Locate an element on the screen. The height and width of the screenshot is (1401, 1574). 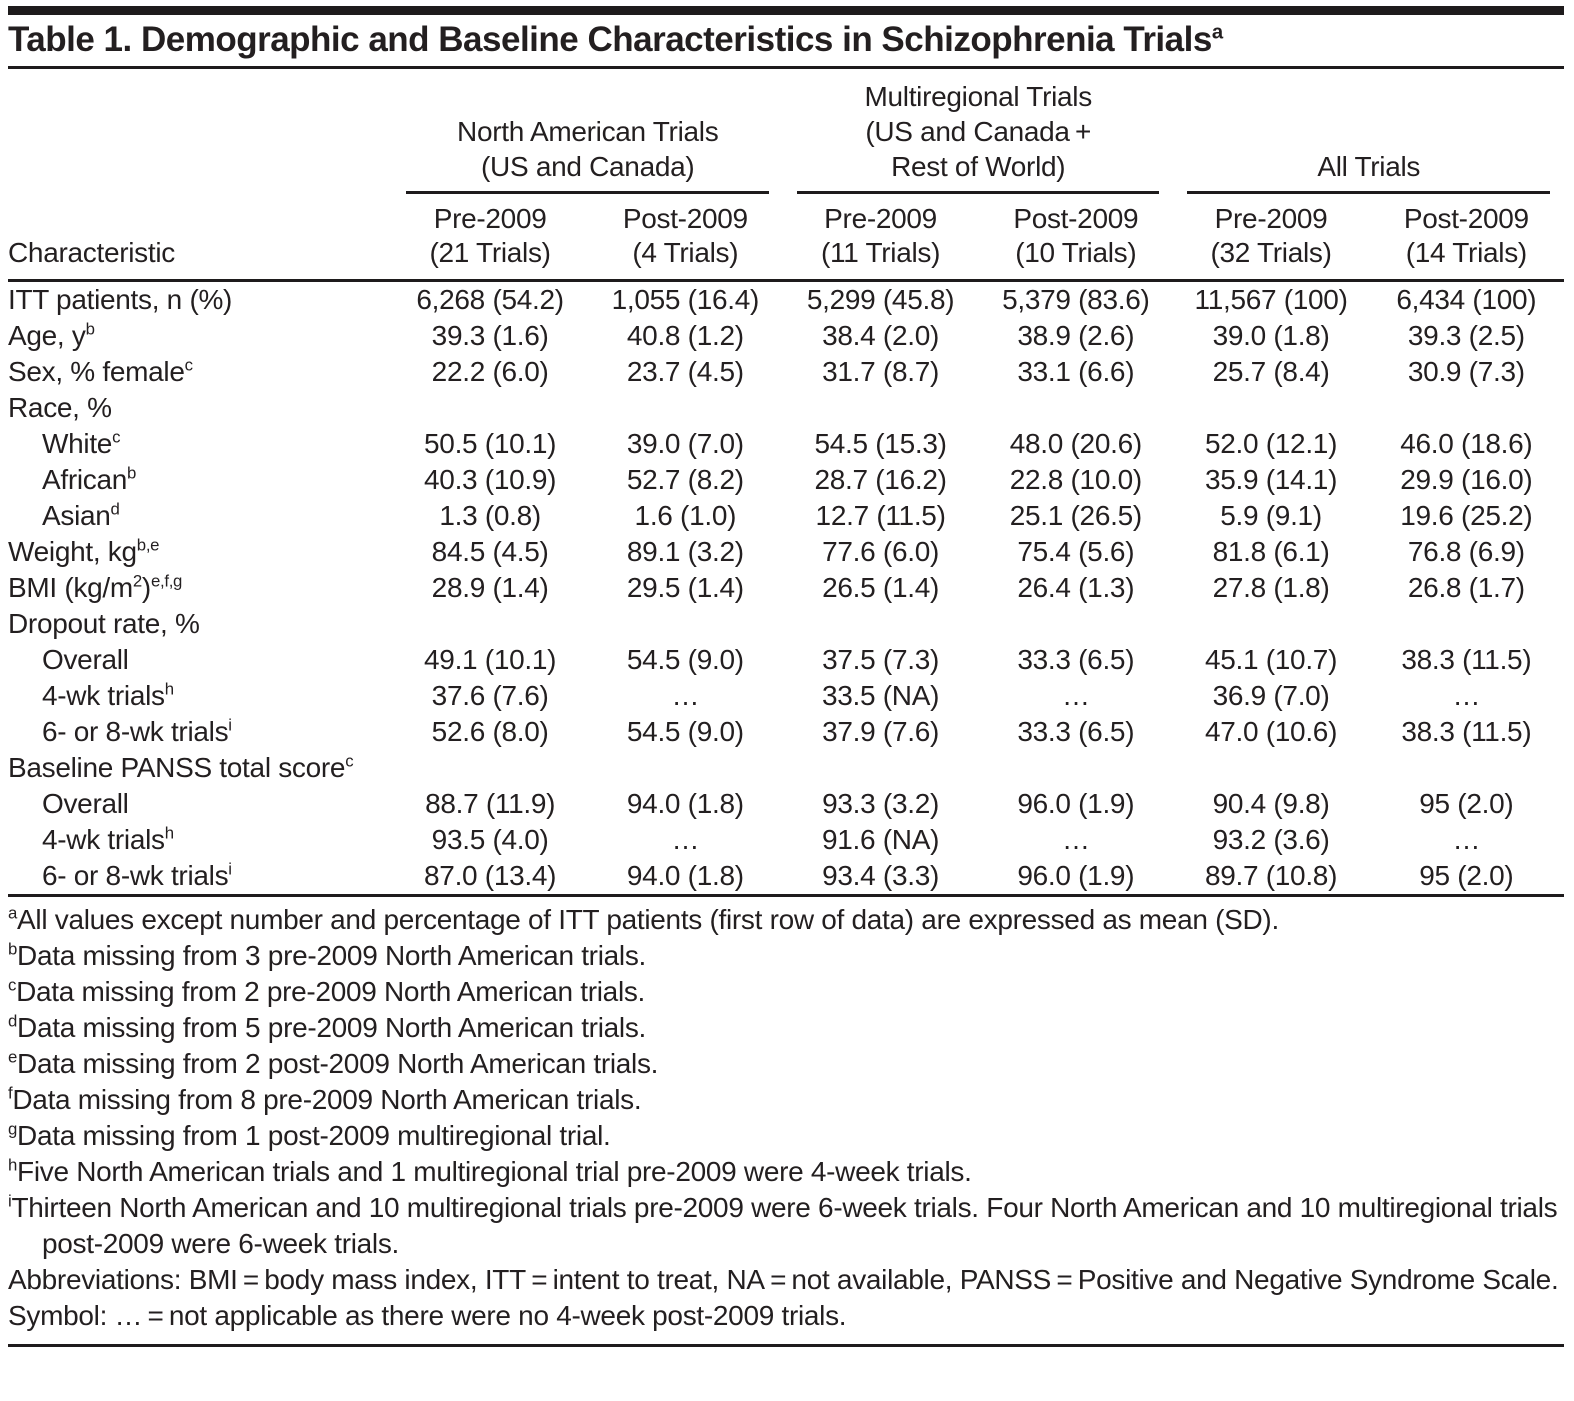
column-header-mr-post-2009: Post-2009 (10 Trials) is located at coordinates (1076, 238).